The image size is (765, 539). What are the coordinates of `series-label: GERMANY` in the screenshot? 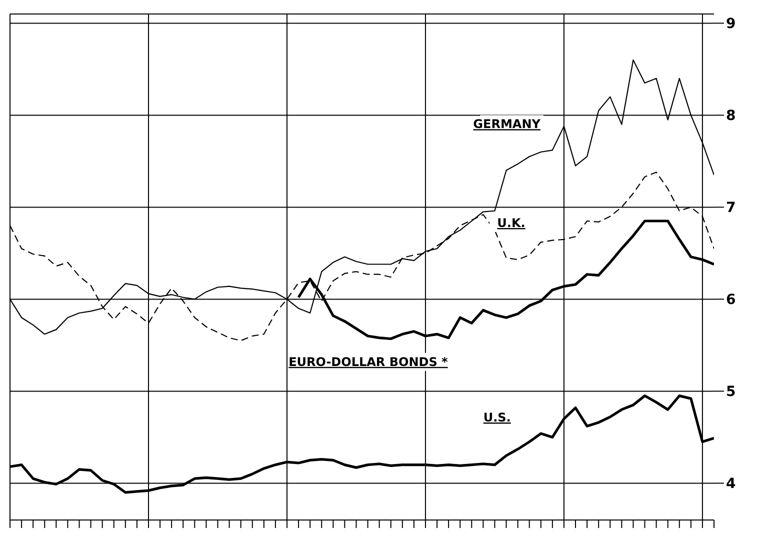 It's located at (507, 124).